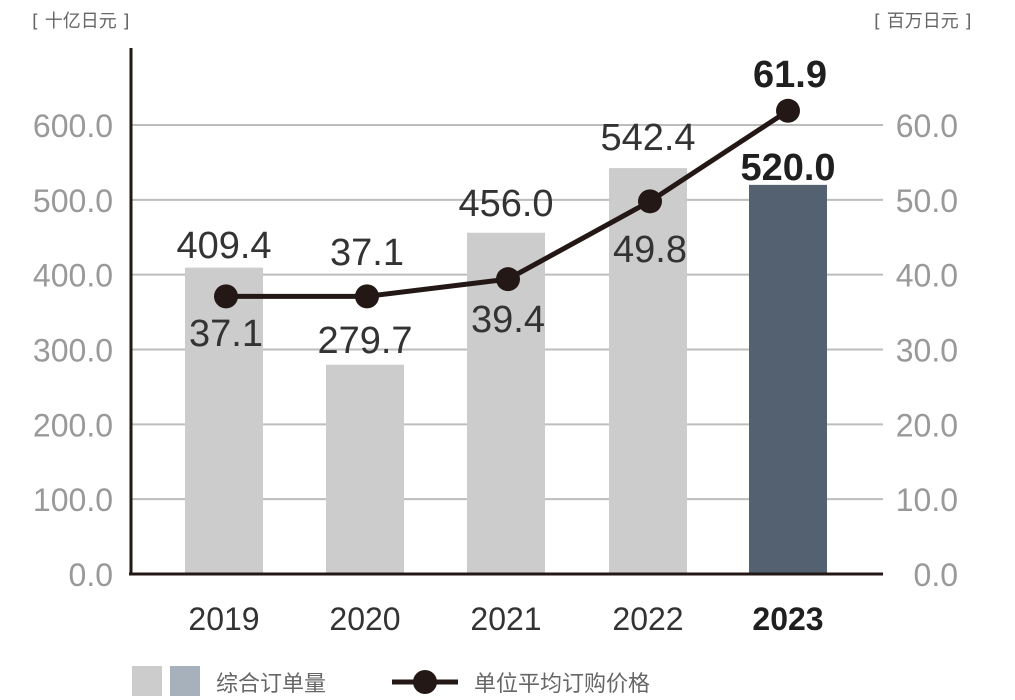 Image resolution: width=1015 pixels, height=700 pixels. What do you see at coordinates (91, 575) in the screenshot?
I see `left-tick-label: 0.0` at bounding box center [91, 575].